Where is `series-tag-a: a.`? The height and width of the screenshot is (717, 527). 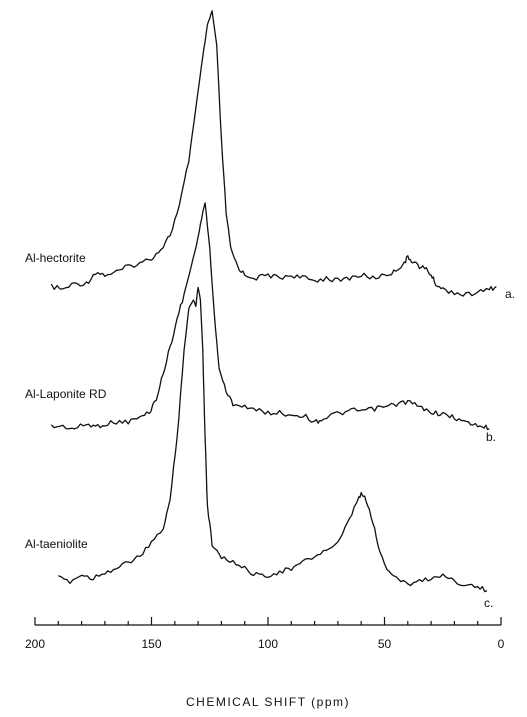 series-tag-a: a. is located at coordinates (510, 294).